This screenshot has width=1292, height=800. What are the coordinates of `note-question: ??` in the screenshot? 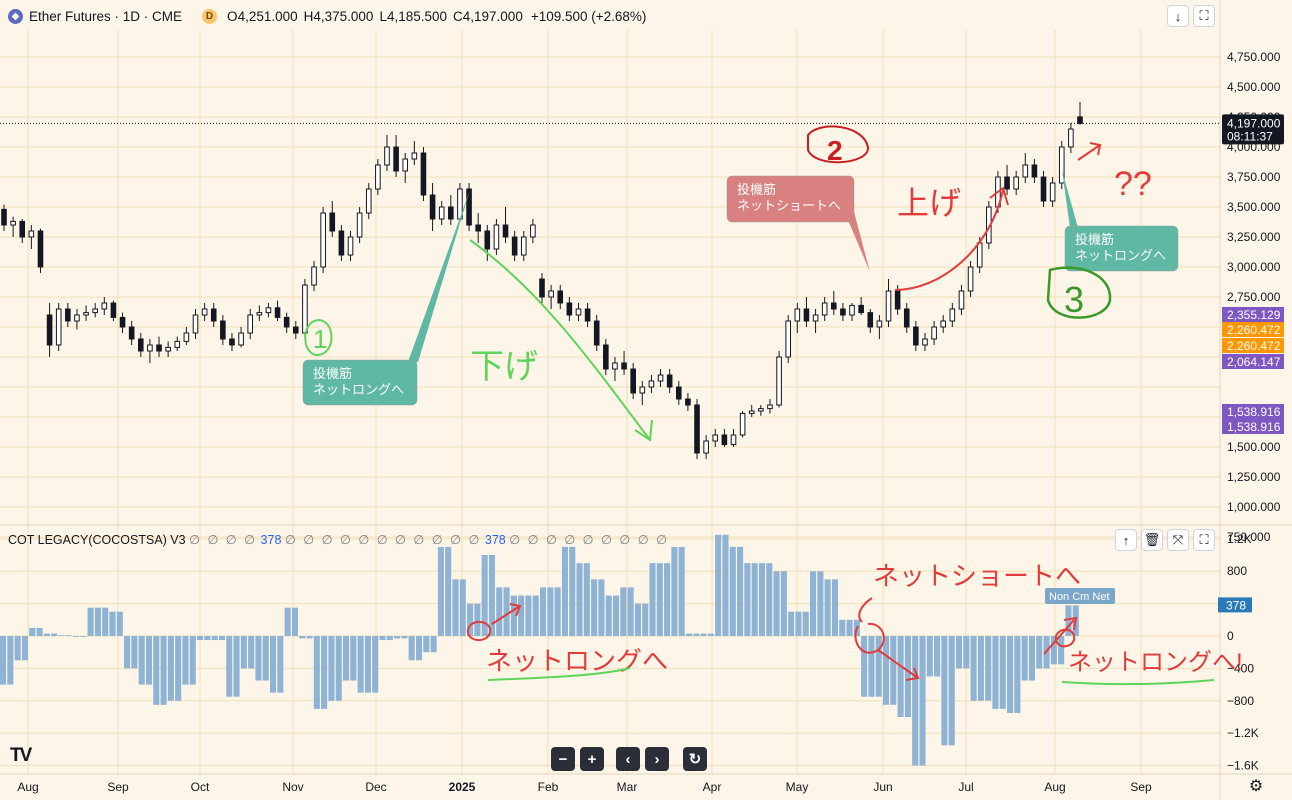 It's located at (1133, 184).